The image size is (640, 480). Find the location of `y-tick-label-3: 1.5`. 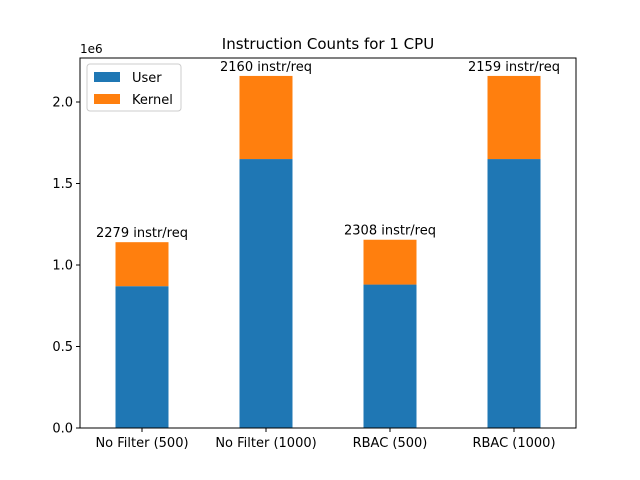

y-tick-label-3: 1.5 is located at coordinates (62, 184).